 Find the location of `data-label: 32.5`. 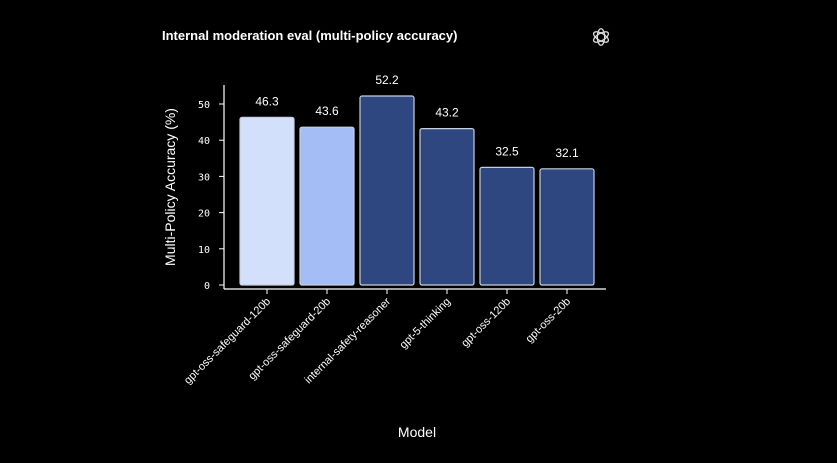

data-label: 32.5 is located at coordinates (507, 151).